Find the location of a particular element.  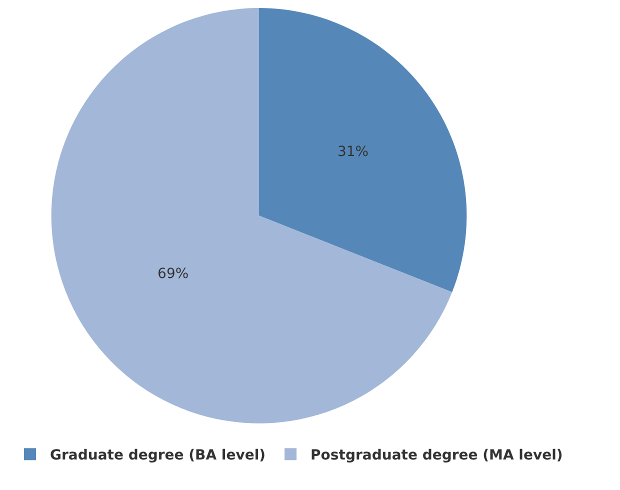

legend-label: Graduate degree (BA level) is located at coordinates (158, 456).